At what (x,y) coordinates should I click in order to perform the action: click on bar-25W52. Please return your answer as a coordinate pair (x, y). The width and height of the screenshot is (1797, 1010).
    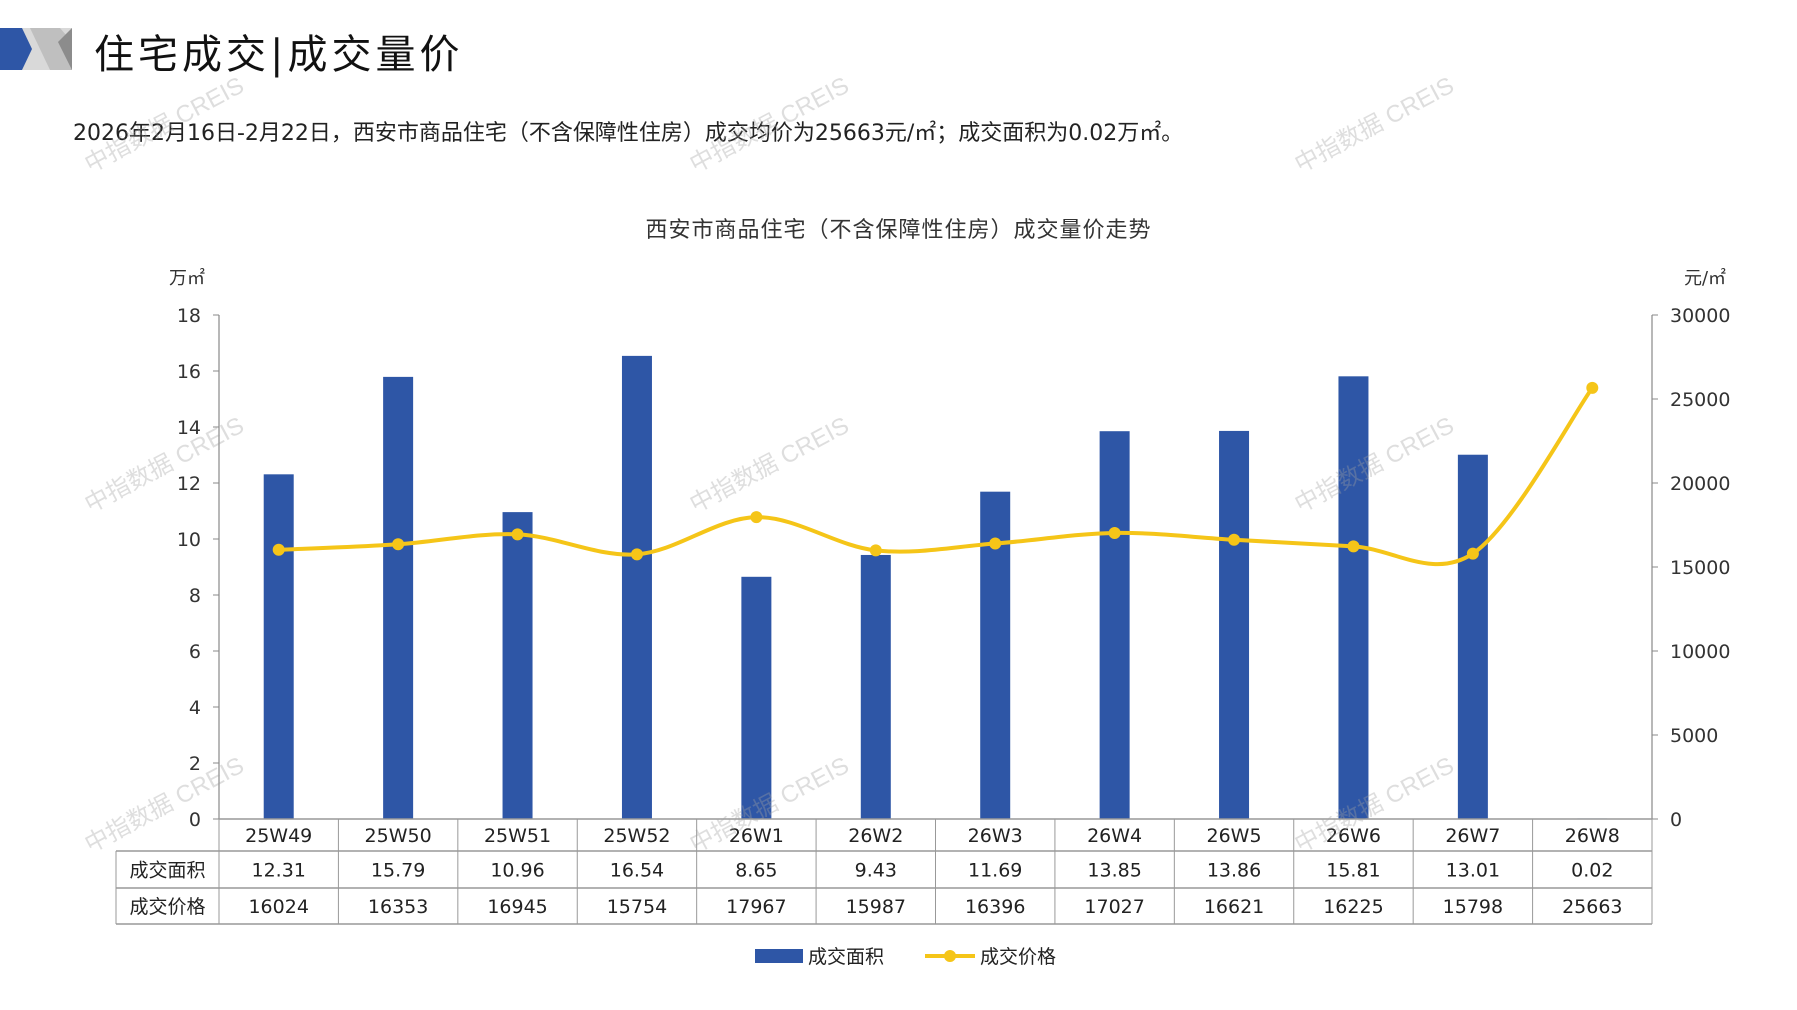
    Looking at the image, I should click on (636, 587).